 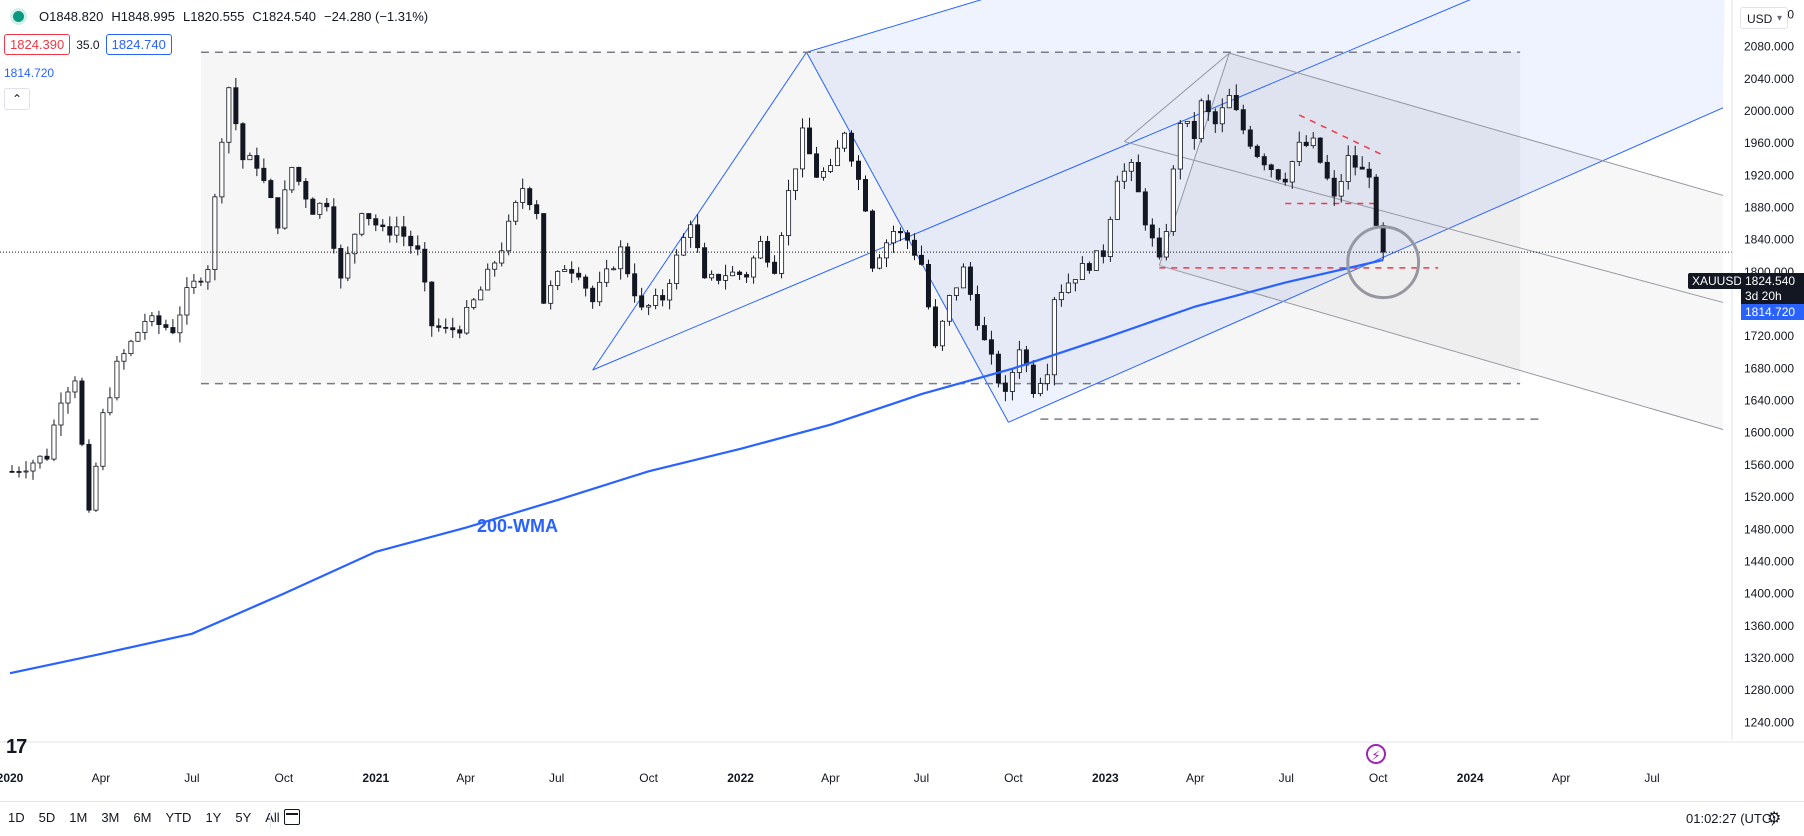 What do you see at coordinates (178, 817) in the screenshot?
I see `range-ytd: YTD` at bounding box center [178, 817].